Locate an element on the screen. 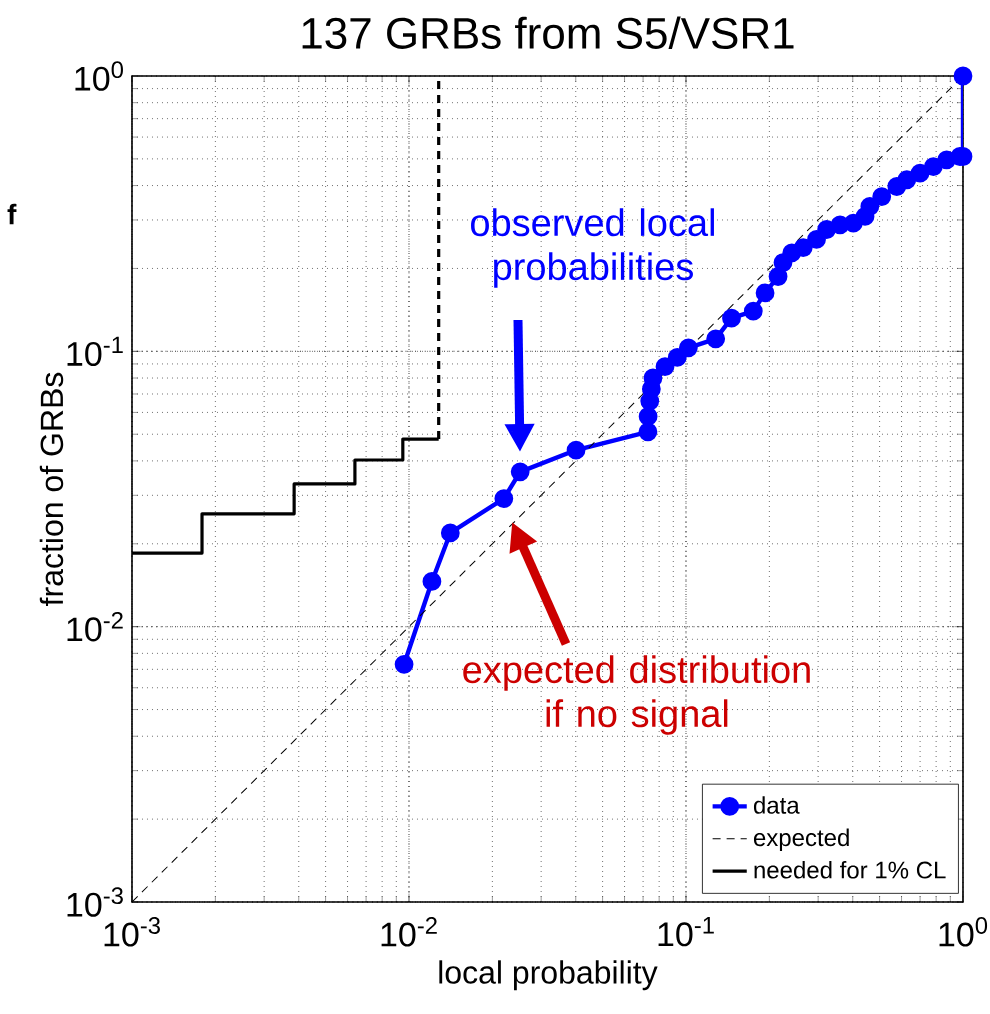  x-tick-label: 10$^{-1}$ is located at coordinates (686, 932).